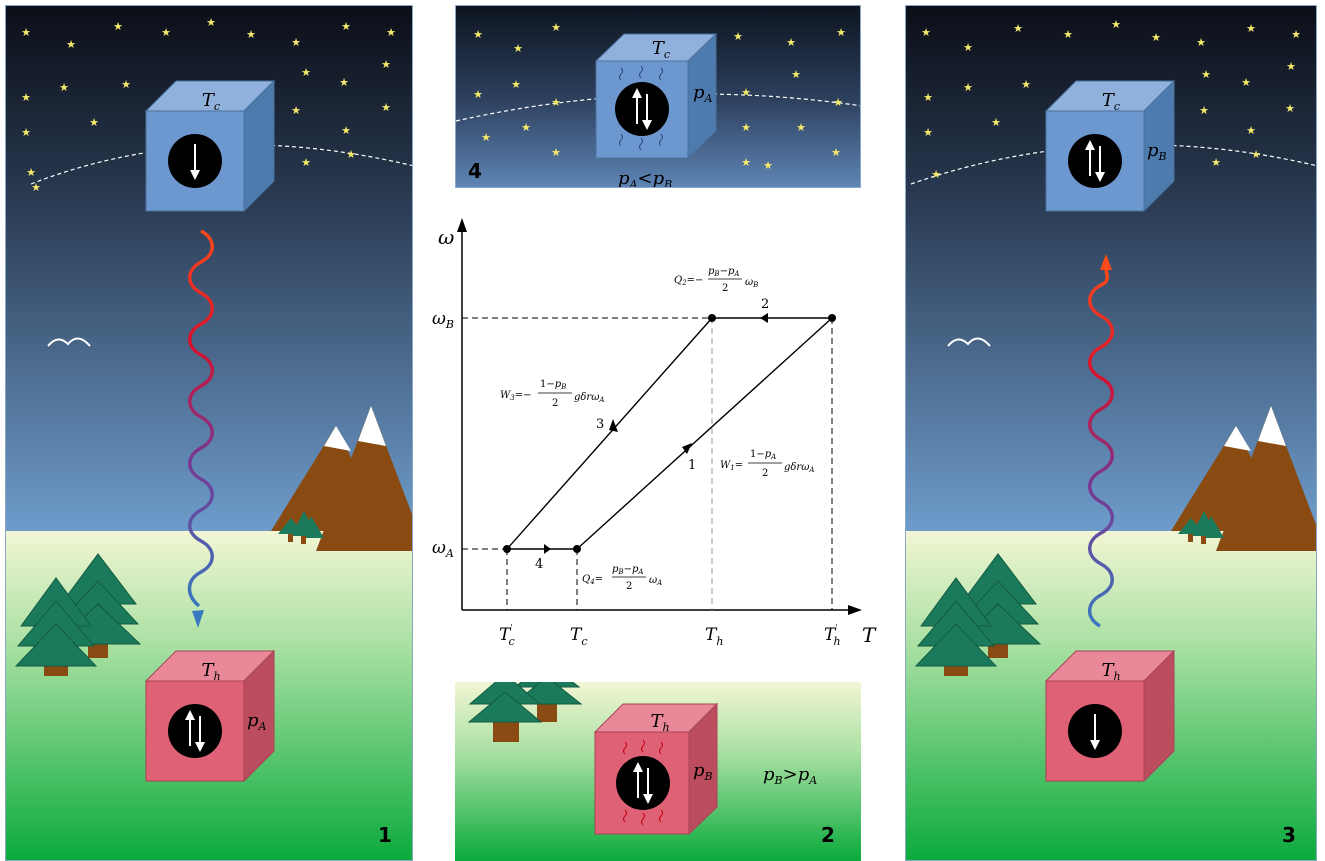  I want to click on leg-3-arrow-icon, so click(613, 425).